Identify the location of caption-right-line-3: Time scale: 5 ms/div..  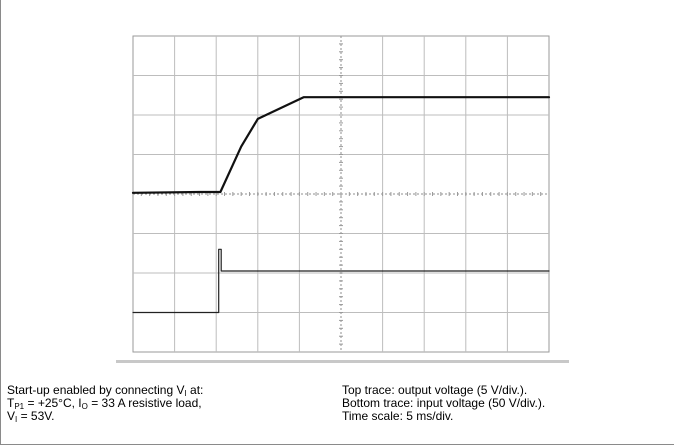
(398, 416).